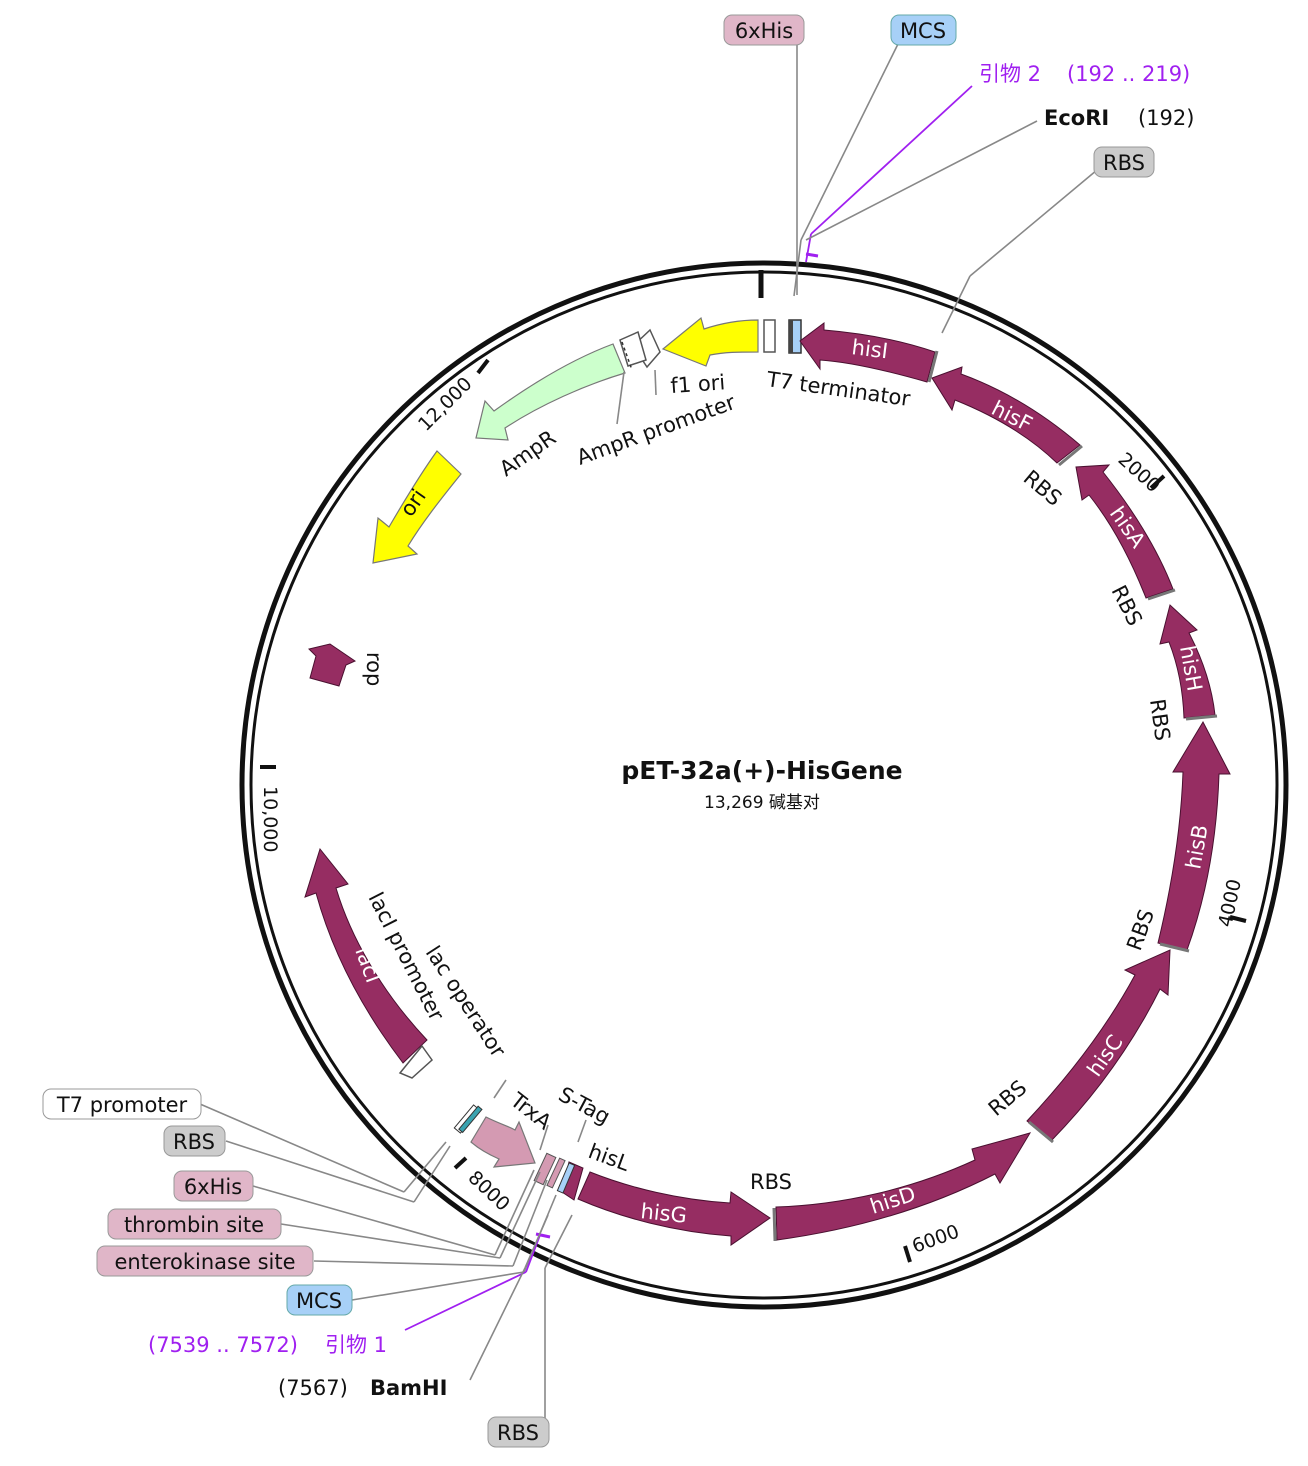 The width and height of the screenshot is (1308, 1466). I want to click on callout-6xhis-top: 6xHis, so click(764, 30).